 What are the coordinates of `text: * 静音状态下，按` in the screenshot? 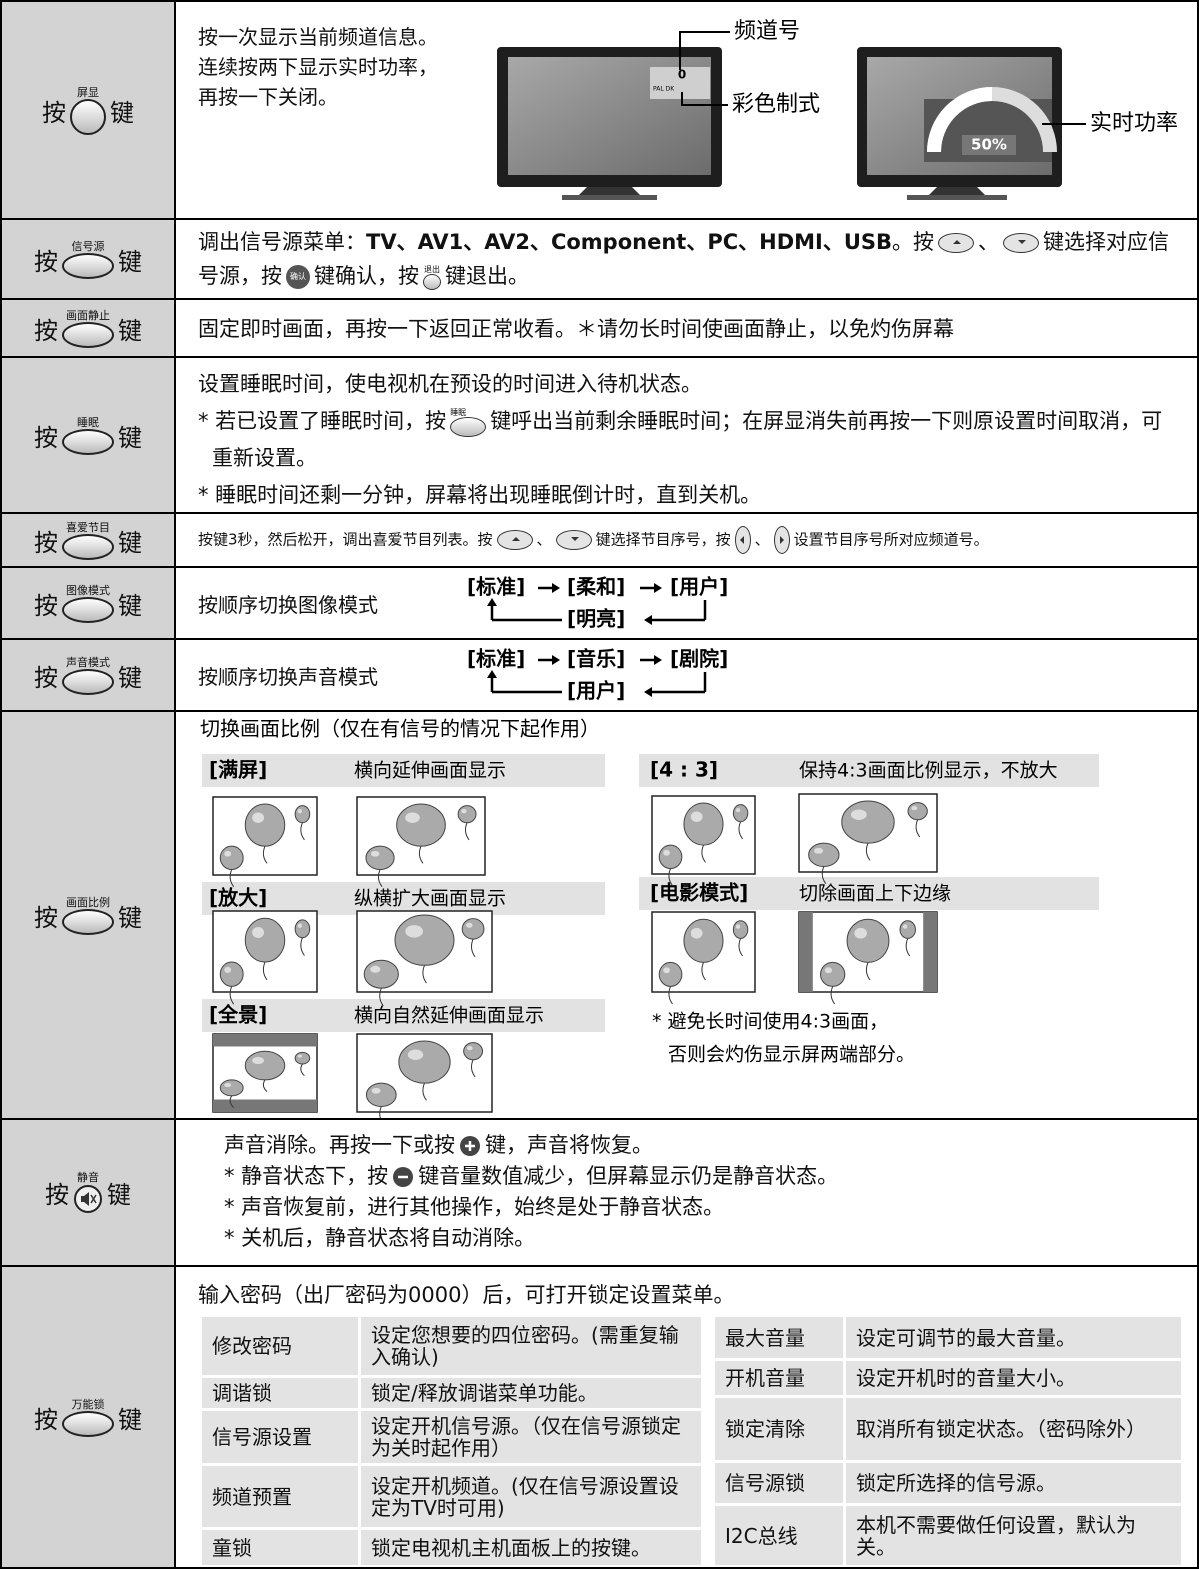 It's located at (306, 1176).